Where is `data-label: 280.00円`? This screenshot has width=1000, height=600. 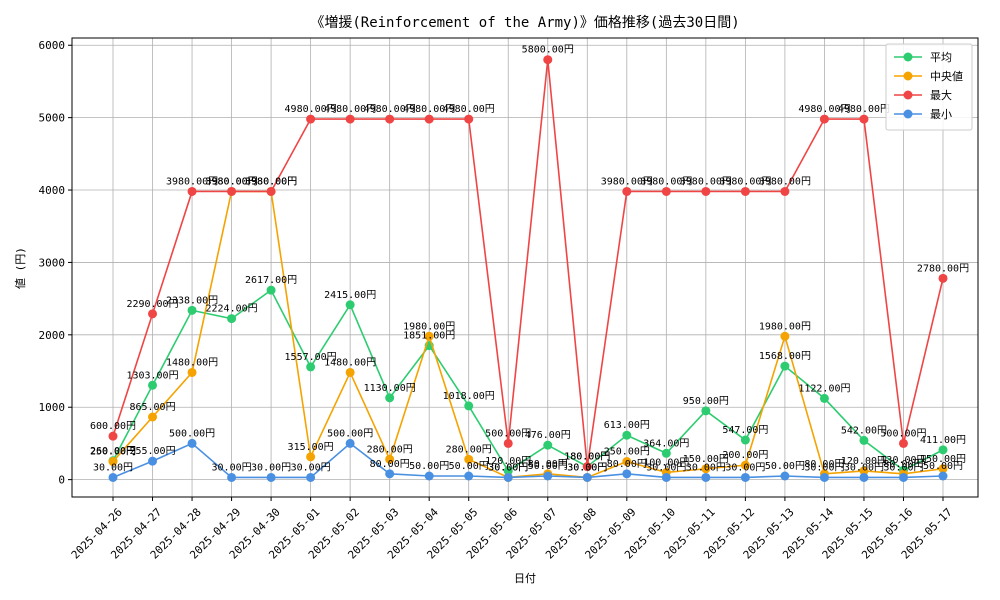 data-label: 280.00円 is located at coordinates (469, 449).